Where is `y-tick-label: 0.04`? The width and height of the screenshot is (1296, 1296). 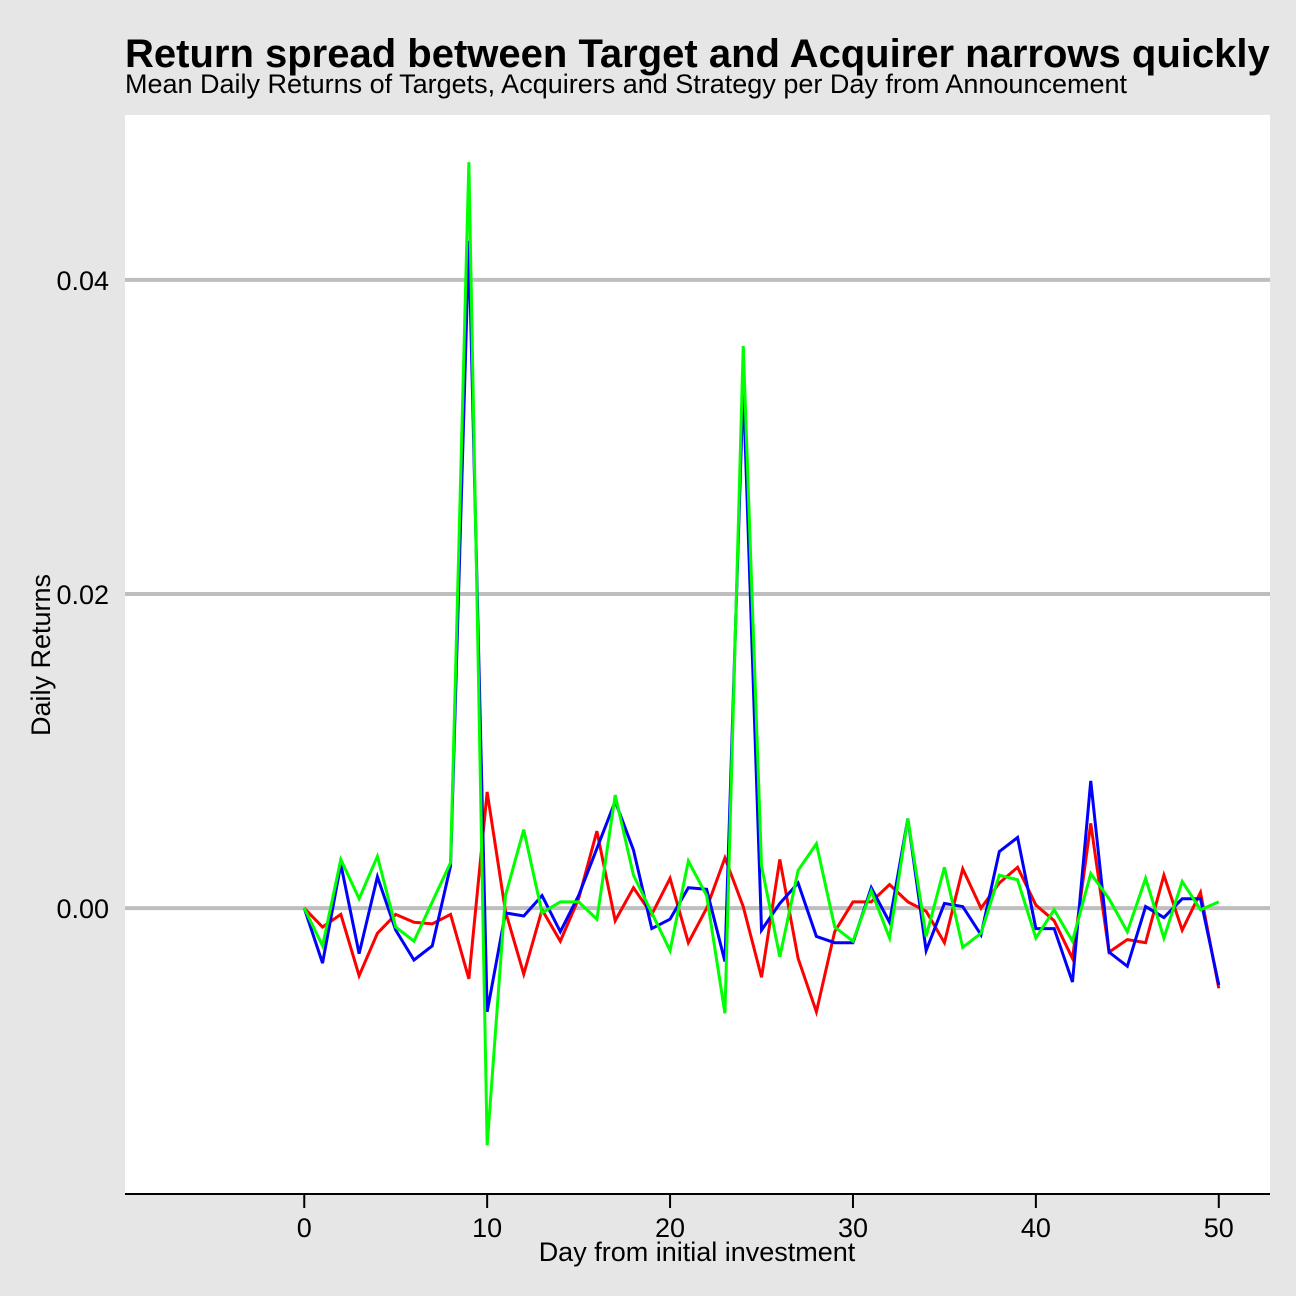
y-tick-label: 0.04 is located at coordinates (82, 281).